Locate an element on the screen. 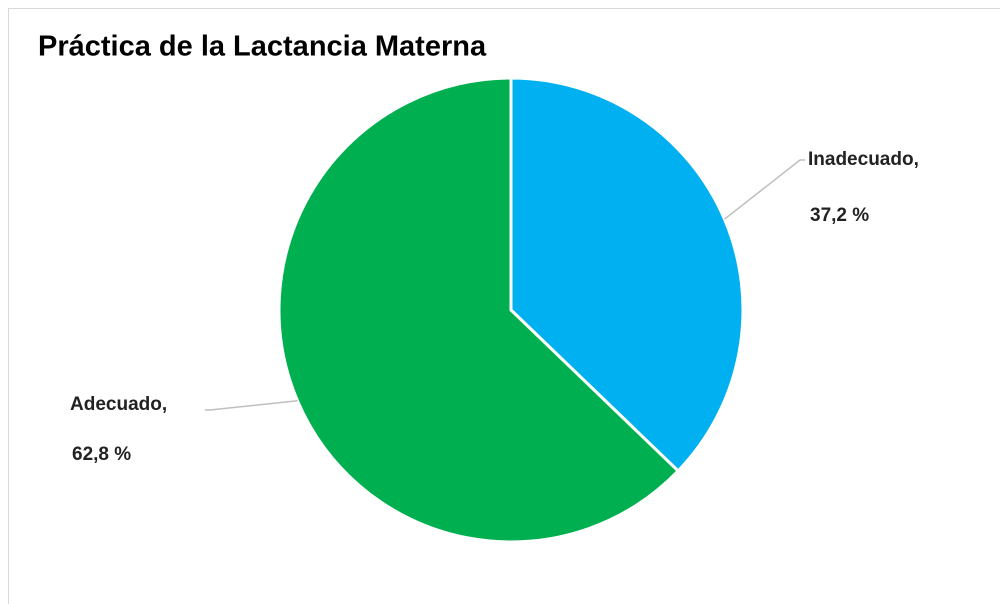 The image size is (1000, 604). chart-title: Práctica de la Lactancia Materna is located at coordinates (262, 47).